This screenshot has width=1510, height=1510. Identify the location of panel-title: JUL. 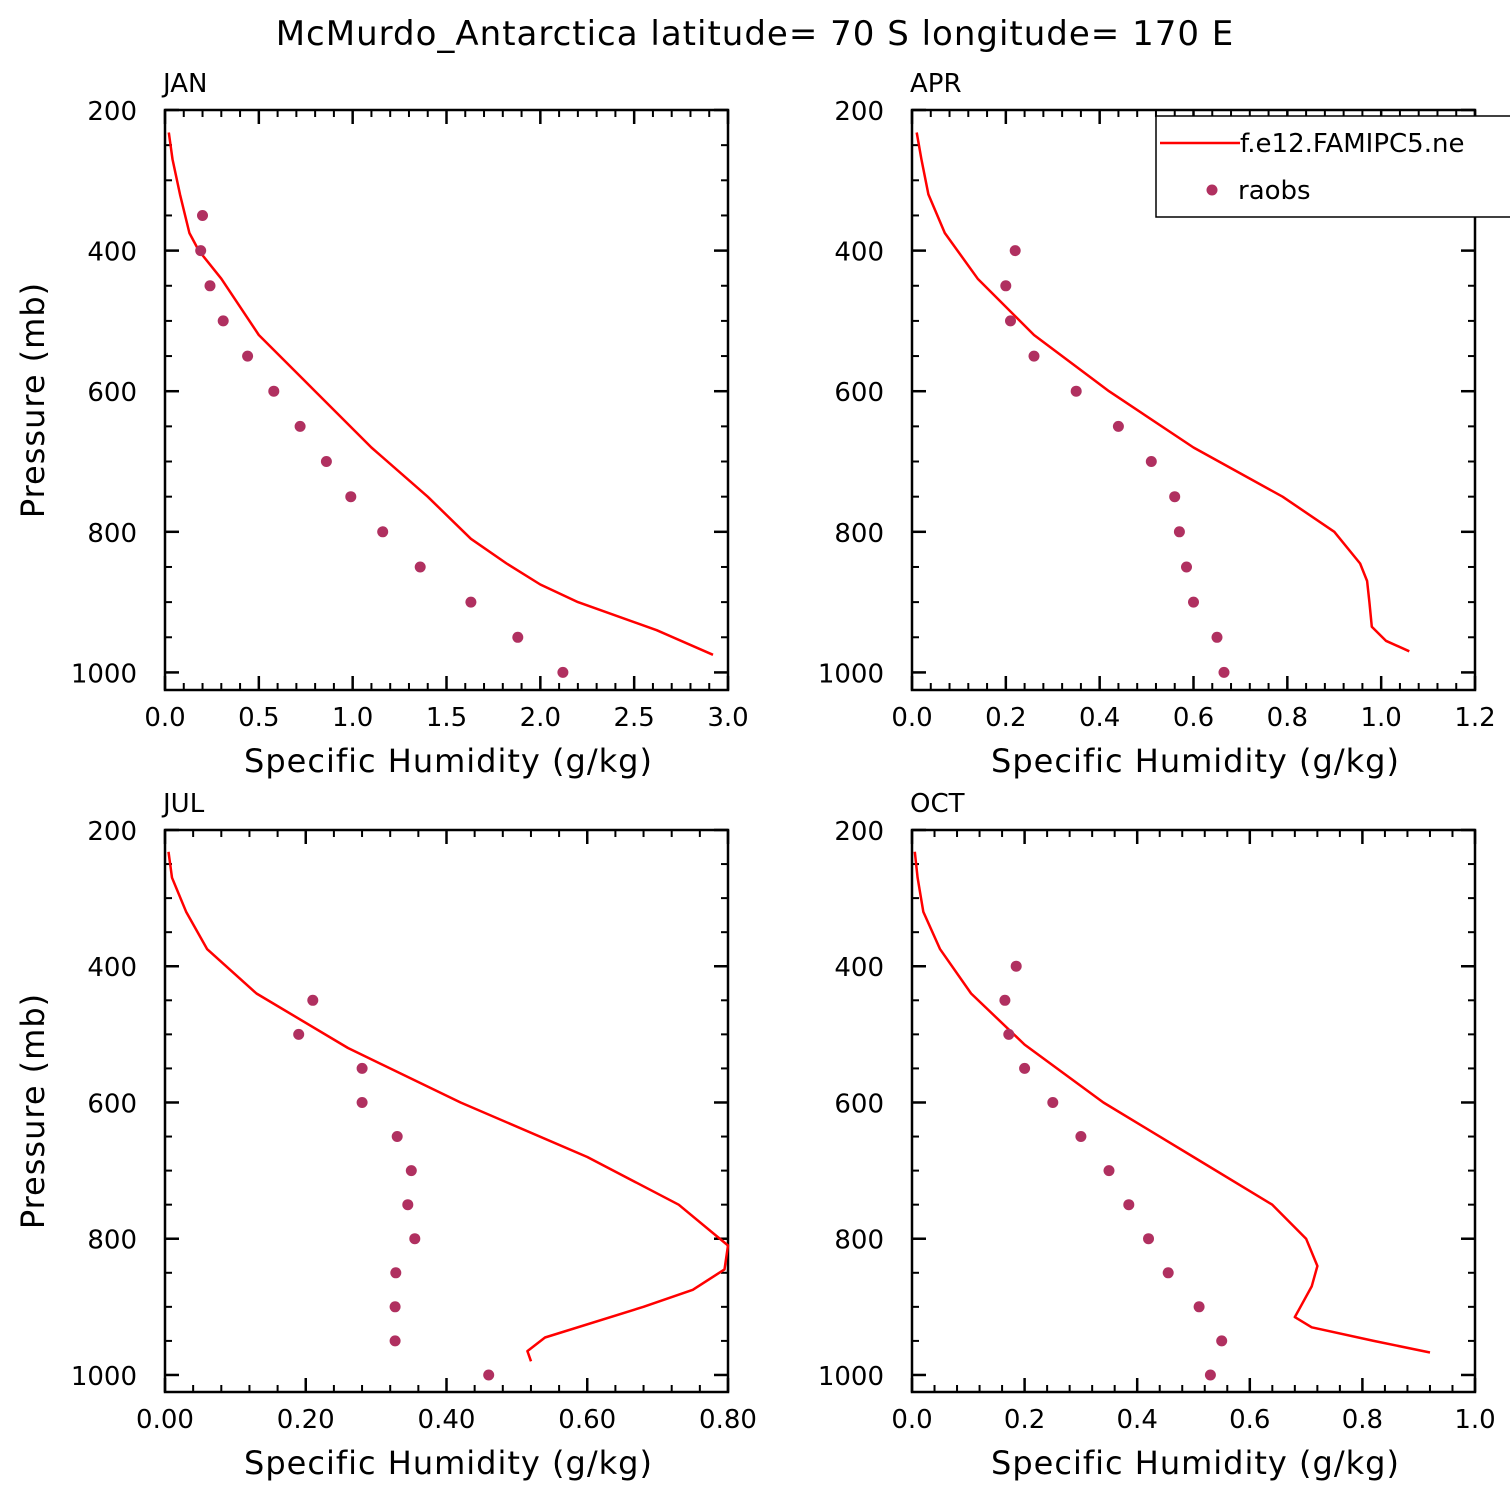
(183, 804).